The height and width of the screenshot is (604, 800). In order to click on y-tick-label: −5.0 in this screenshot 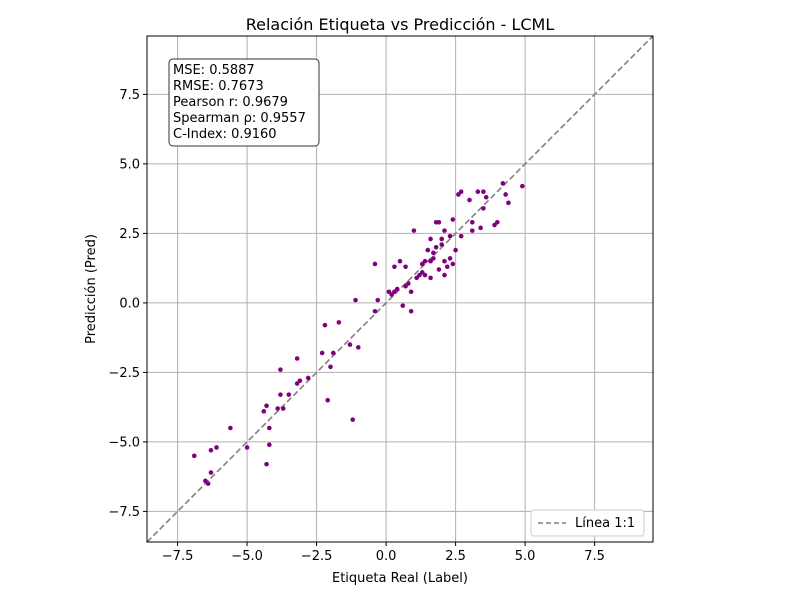, I will do `click(124, 442)`.